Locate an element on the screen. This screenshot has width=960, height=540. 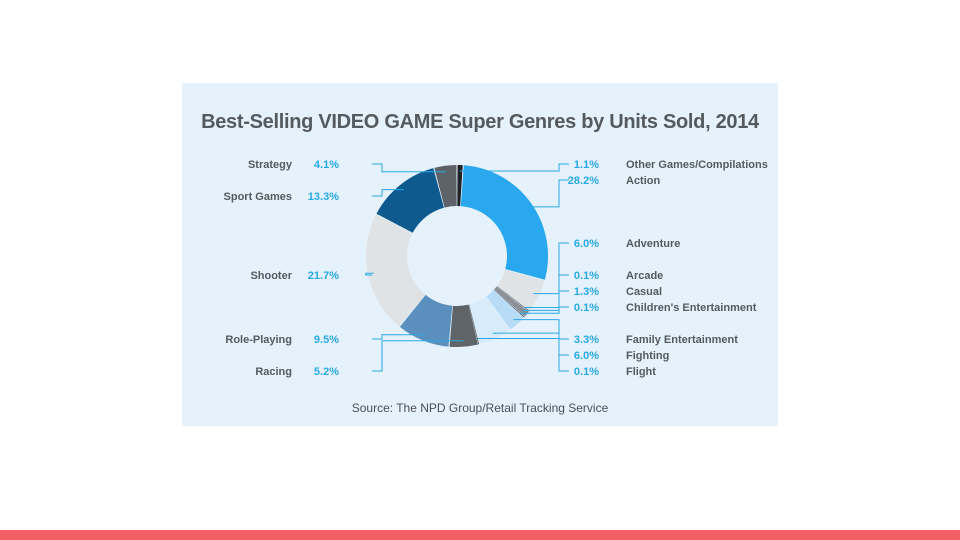
slice-fighting is located at coordinates (489, 320).